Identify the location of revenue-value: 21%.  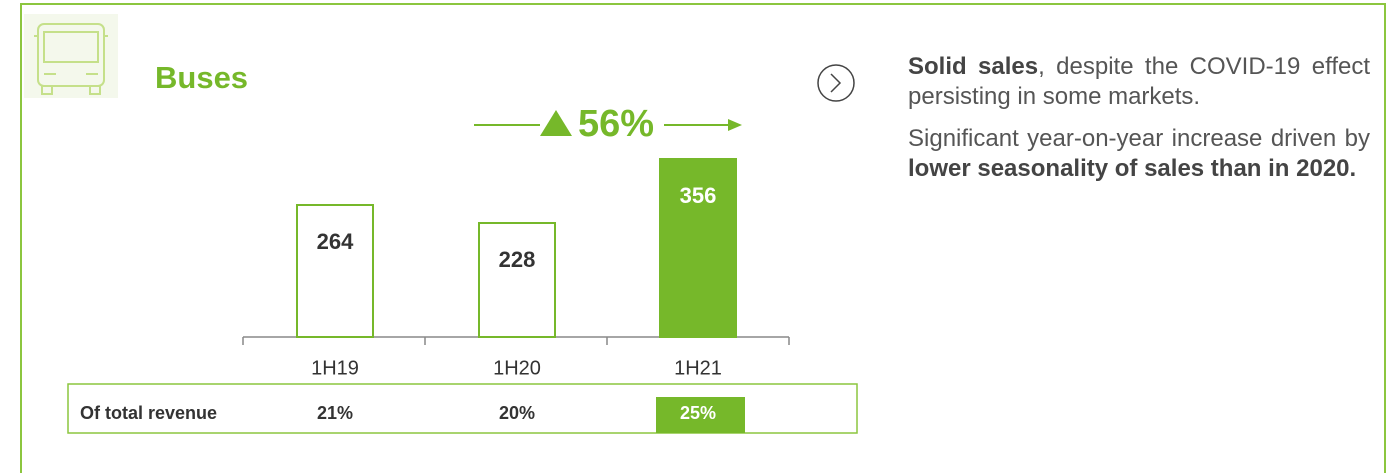
(335, 413).